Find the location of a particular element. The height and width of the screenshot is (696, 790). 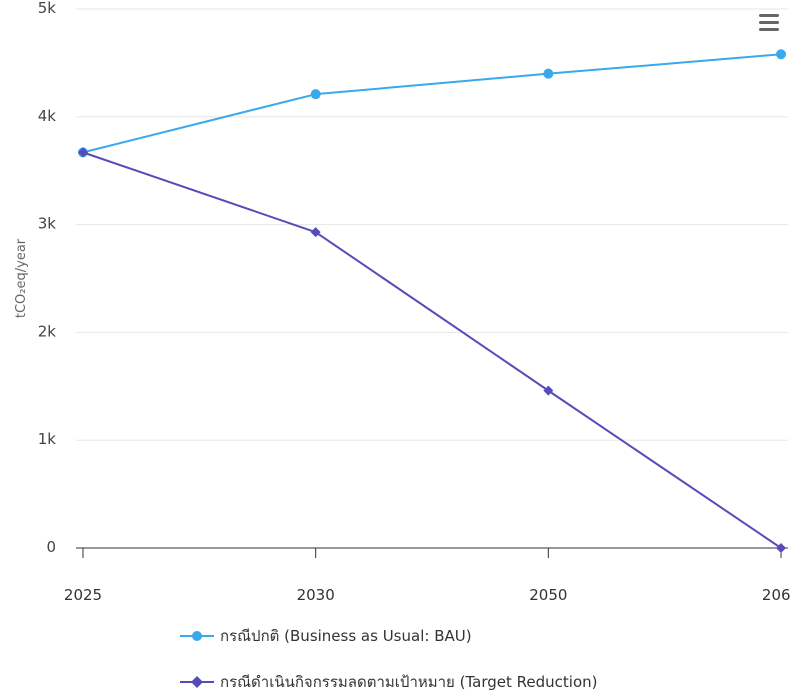

y-tick-label: 3k is located at coordinates (47, 224).